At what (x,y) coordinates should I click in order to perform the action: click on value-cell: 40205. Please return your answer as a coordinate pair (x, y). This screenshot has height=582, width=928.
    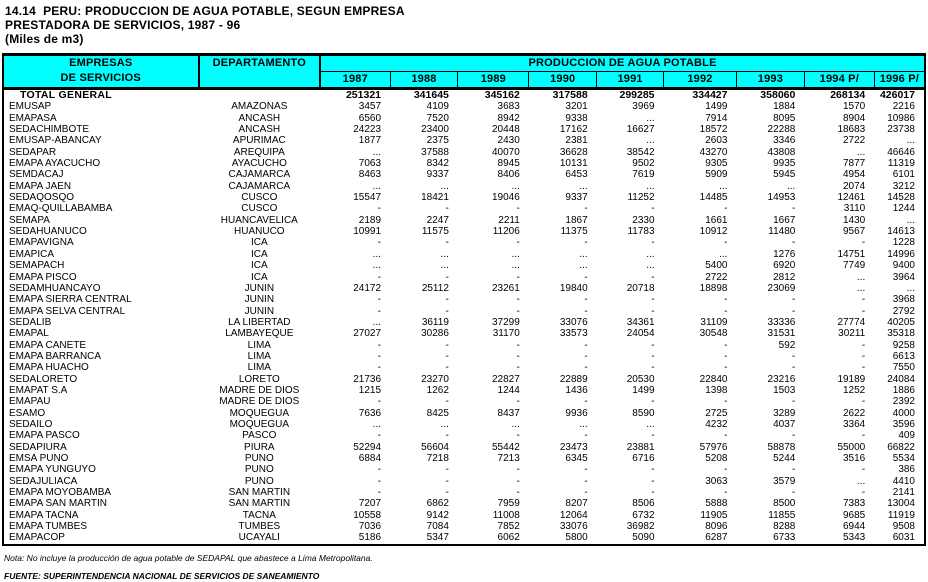
    Looking at the image, I should click on (901, 322).